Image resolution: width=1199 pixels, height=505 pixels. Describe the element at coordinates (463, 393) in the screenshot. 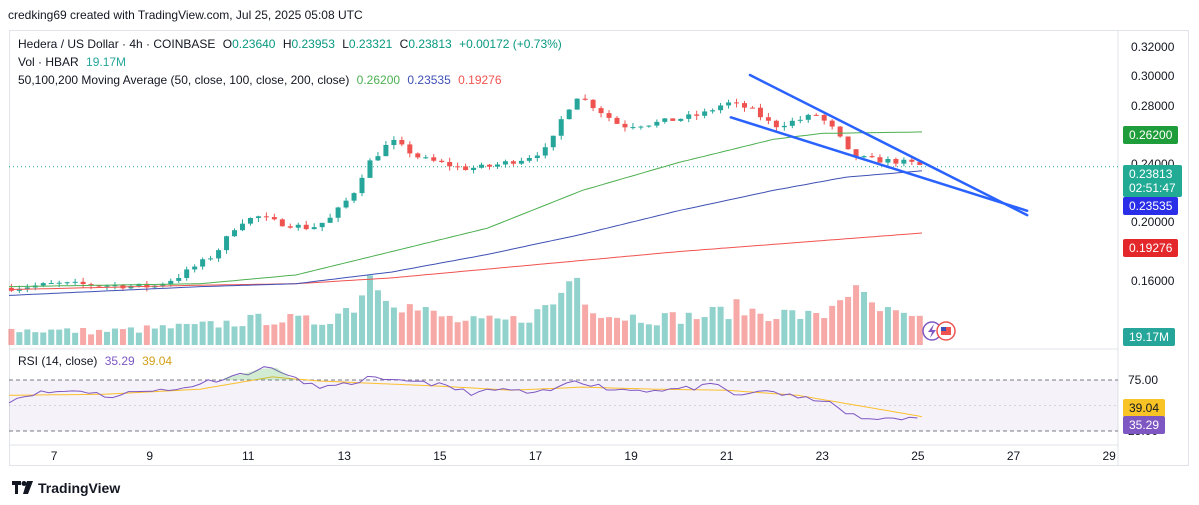

I see `rsi-line` at that location.